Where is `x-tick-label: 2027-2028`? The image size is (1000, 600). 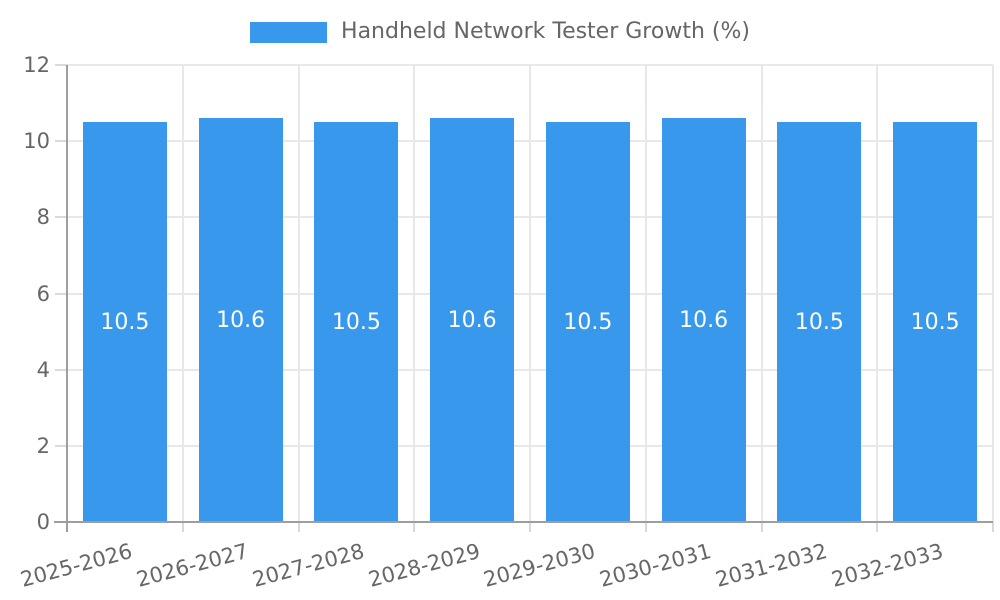
x-tick-label: 2027-2028 is located at coordinates (308, 565).